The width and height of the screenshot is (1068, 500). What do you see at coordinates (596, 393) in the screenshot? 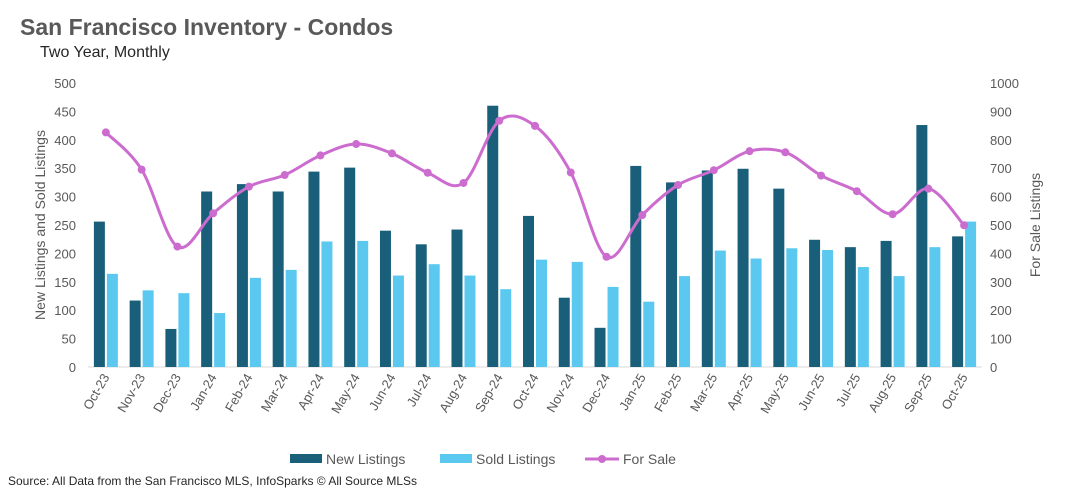
I see `x-tick-label: Dec-24` at bounding box center [596, 393].